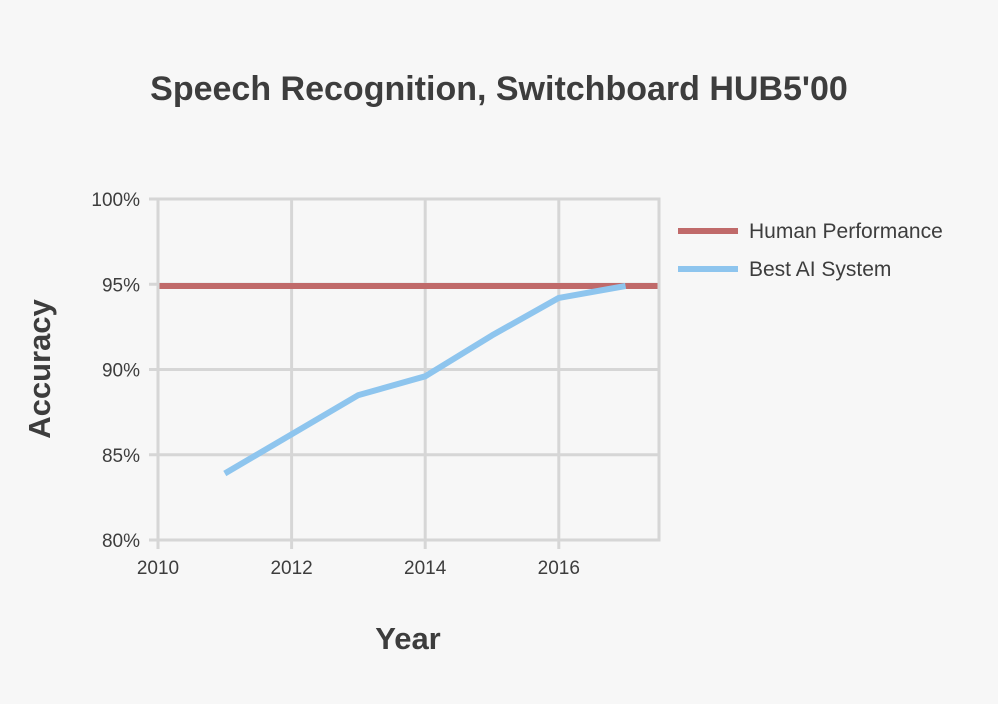 This screenshot has height=704, width=998. I want to click on series-layer, so click(408, 380).